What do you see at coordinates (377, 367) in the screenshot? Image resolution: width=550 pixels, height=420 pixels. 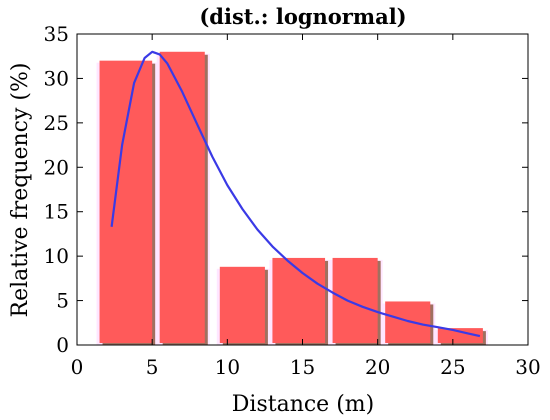 I see `x-tick-label-20: 20` at bounding box center [377, 367].